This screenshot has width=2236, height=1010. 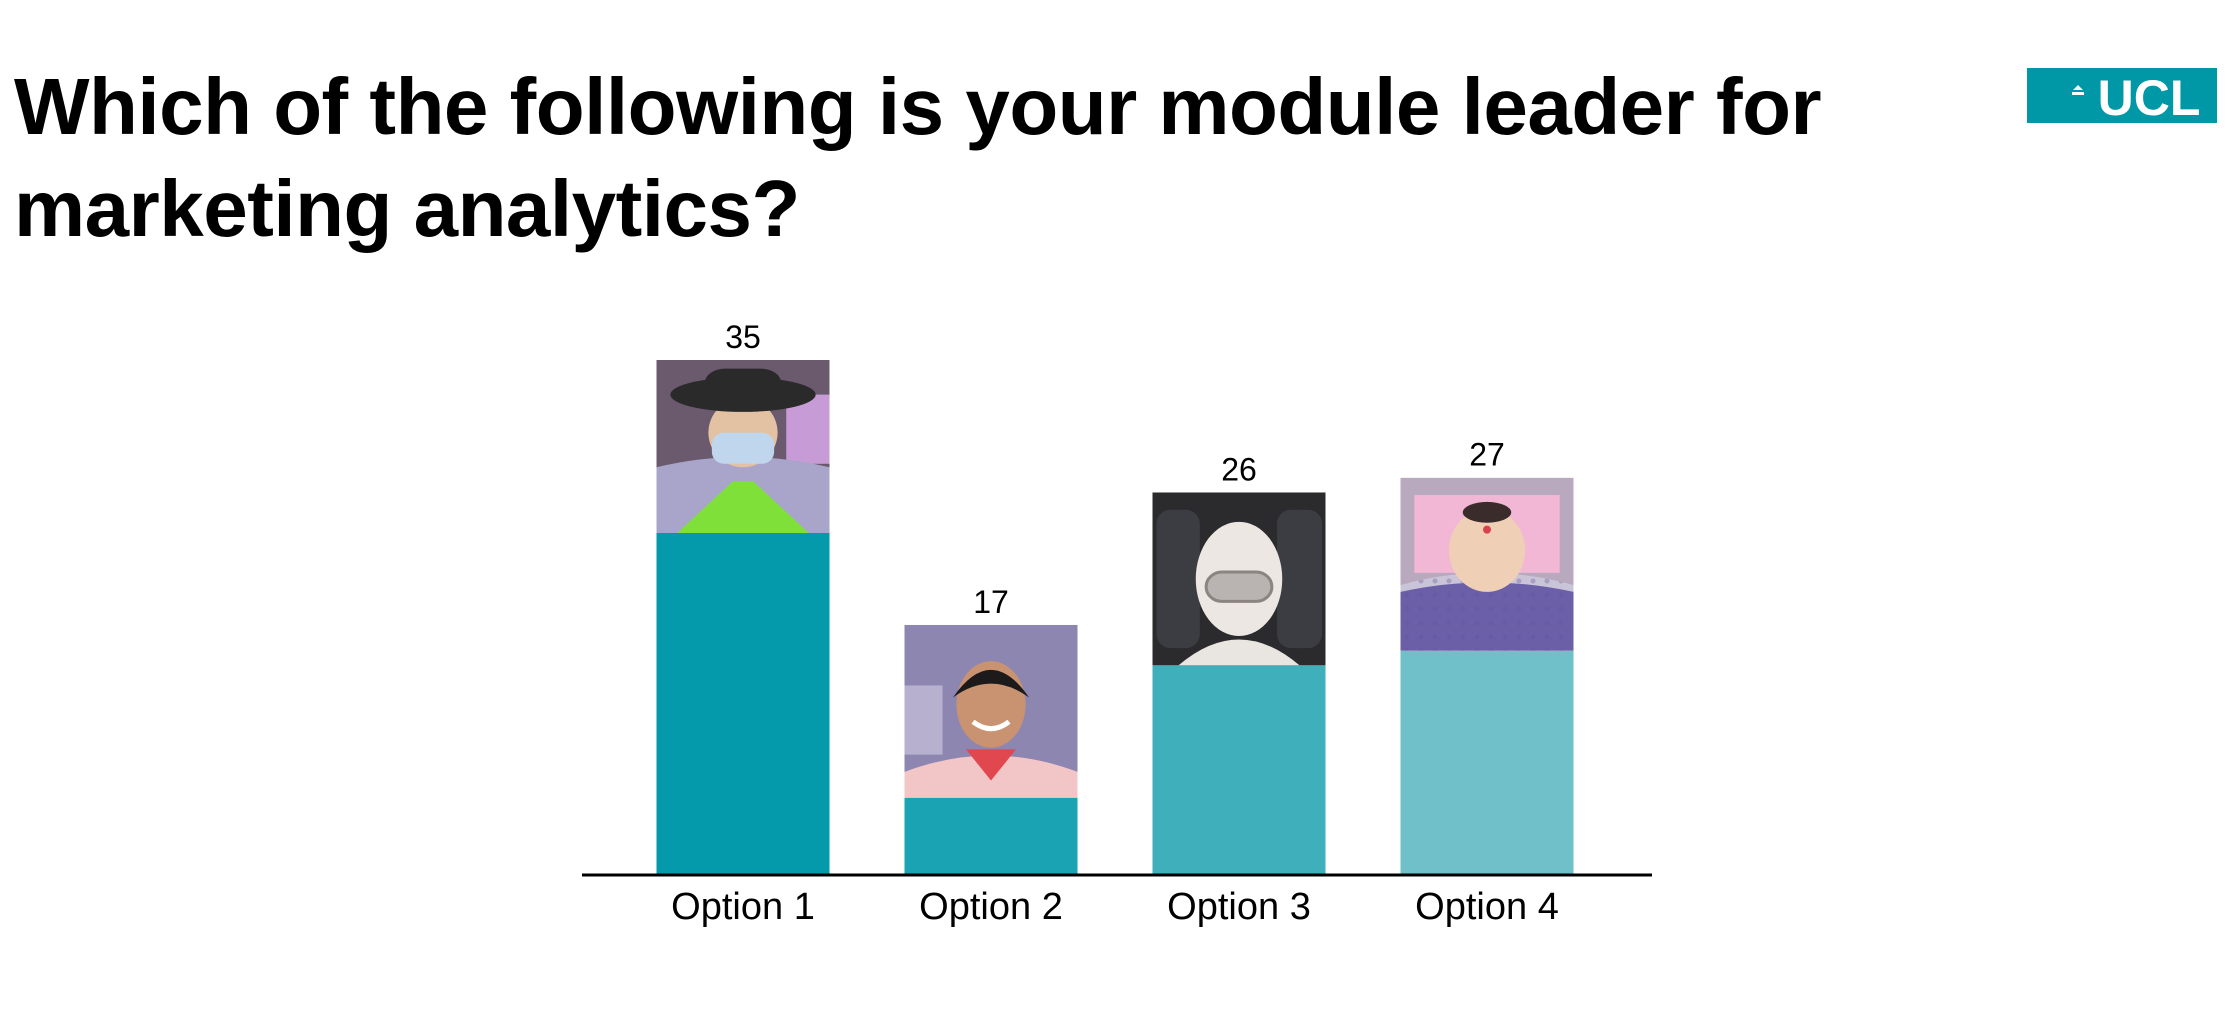 I want to click on x-tick-label-2: Option 2, so click(x=991, y=907).